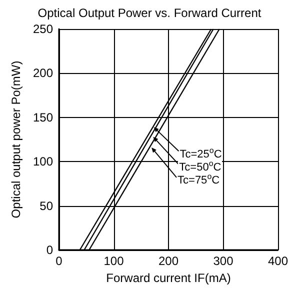 The width and height of the screenshot is (299, 295). What do you see at coordinates (43, 73) in the screenshot?
I see `y-tick-label: 200` at bounding box center [43, 73].